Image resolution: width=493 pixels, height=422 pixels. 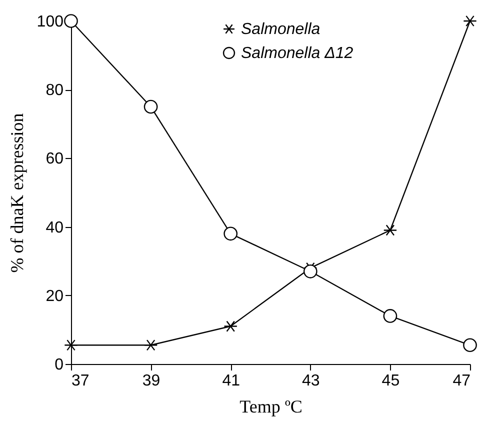 What do you see at coordinates (280, 29) in the screenshot?
I see `legend-label: Salmonella` at bounding box center [280, 29].